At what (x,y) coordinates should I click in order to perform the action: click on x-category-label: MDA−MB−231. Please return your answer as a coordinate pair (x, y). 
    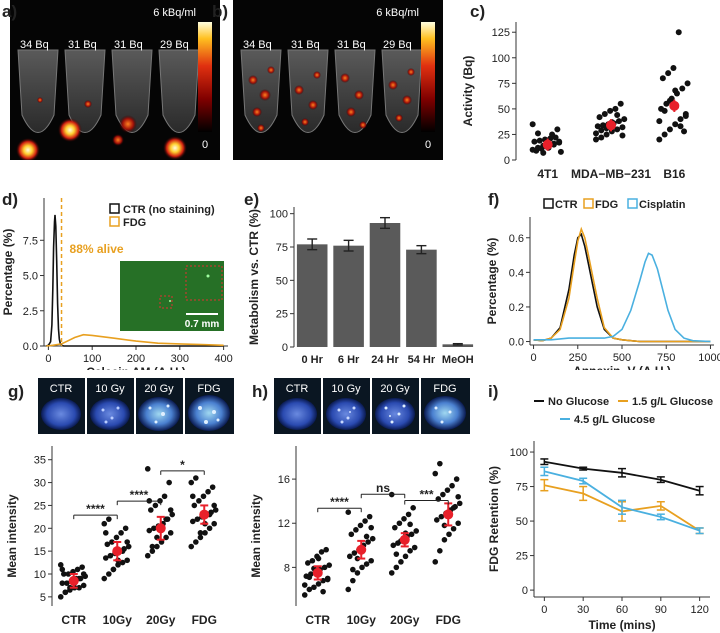
    Looking at the image, I should click on (611, 174).